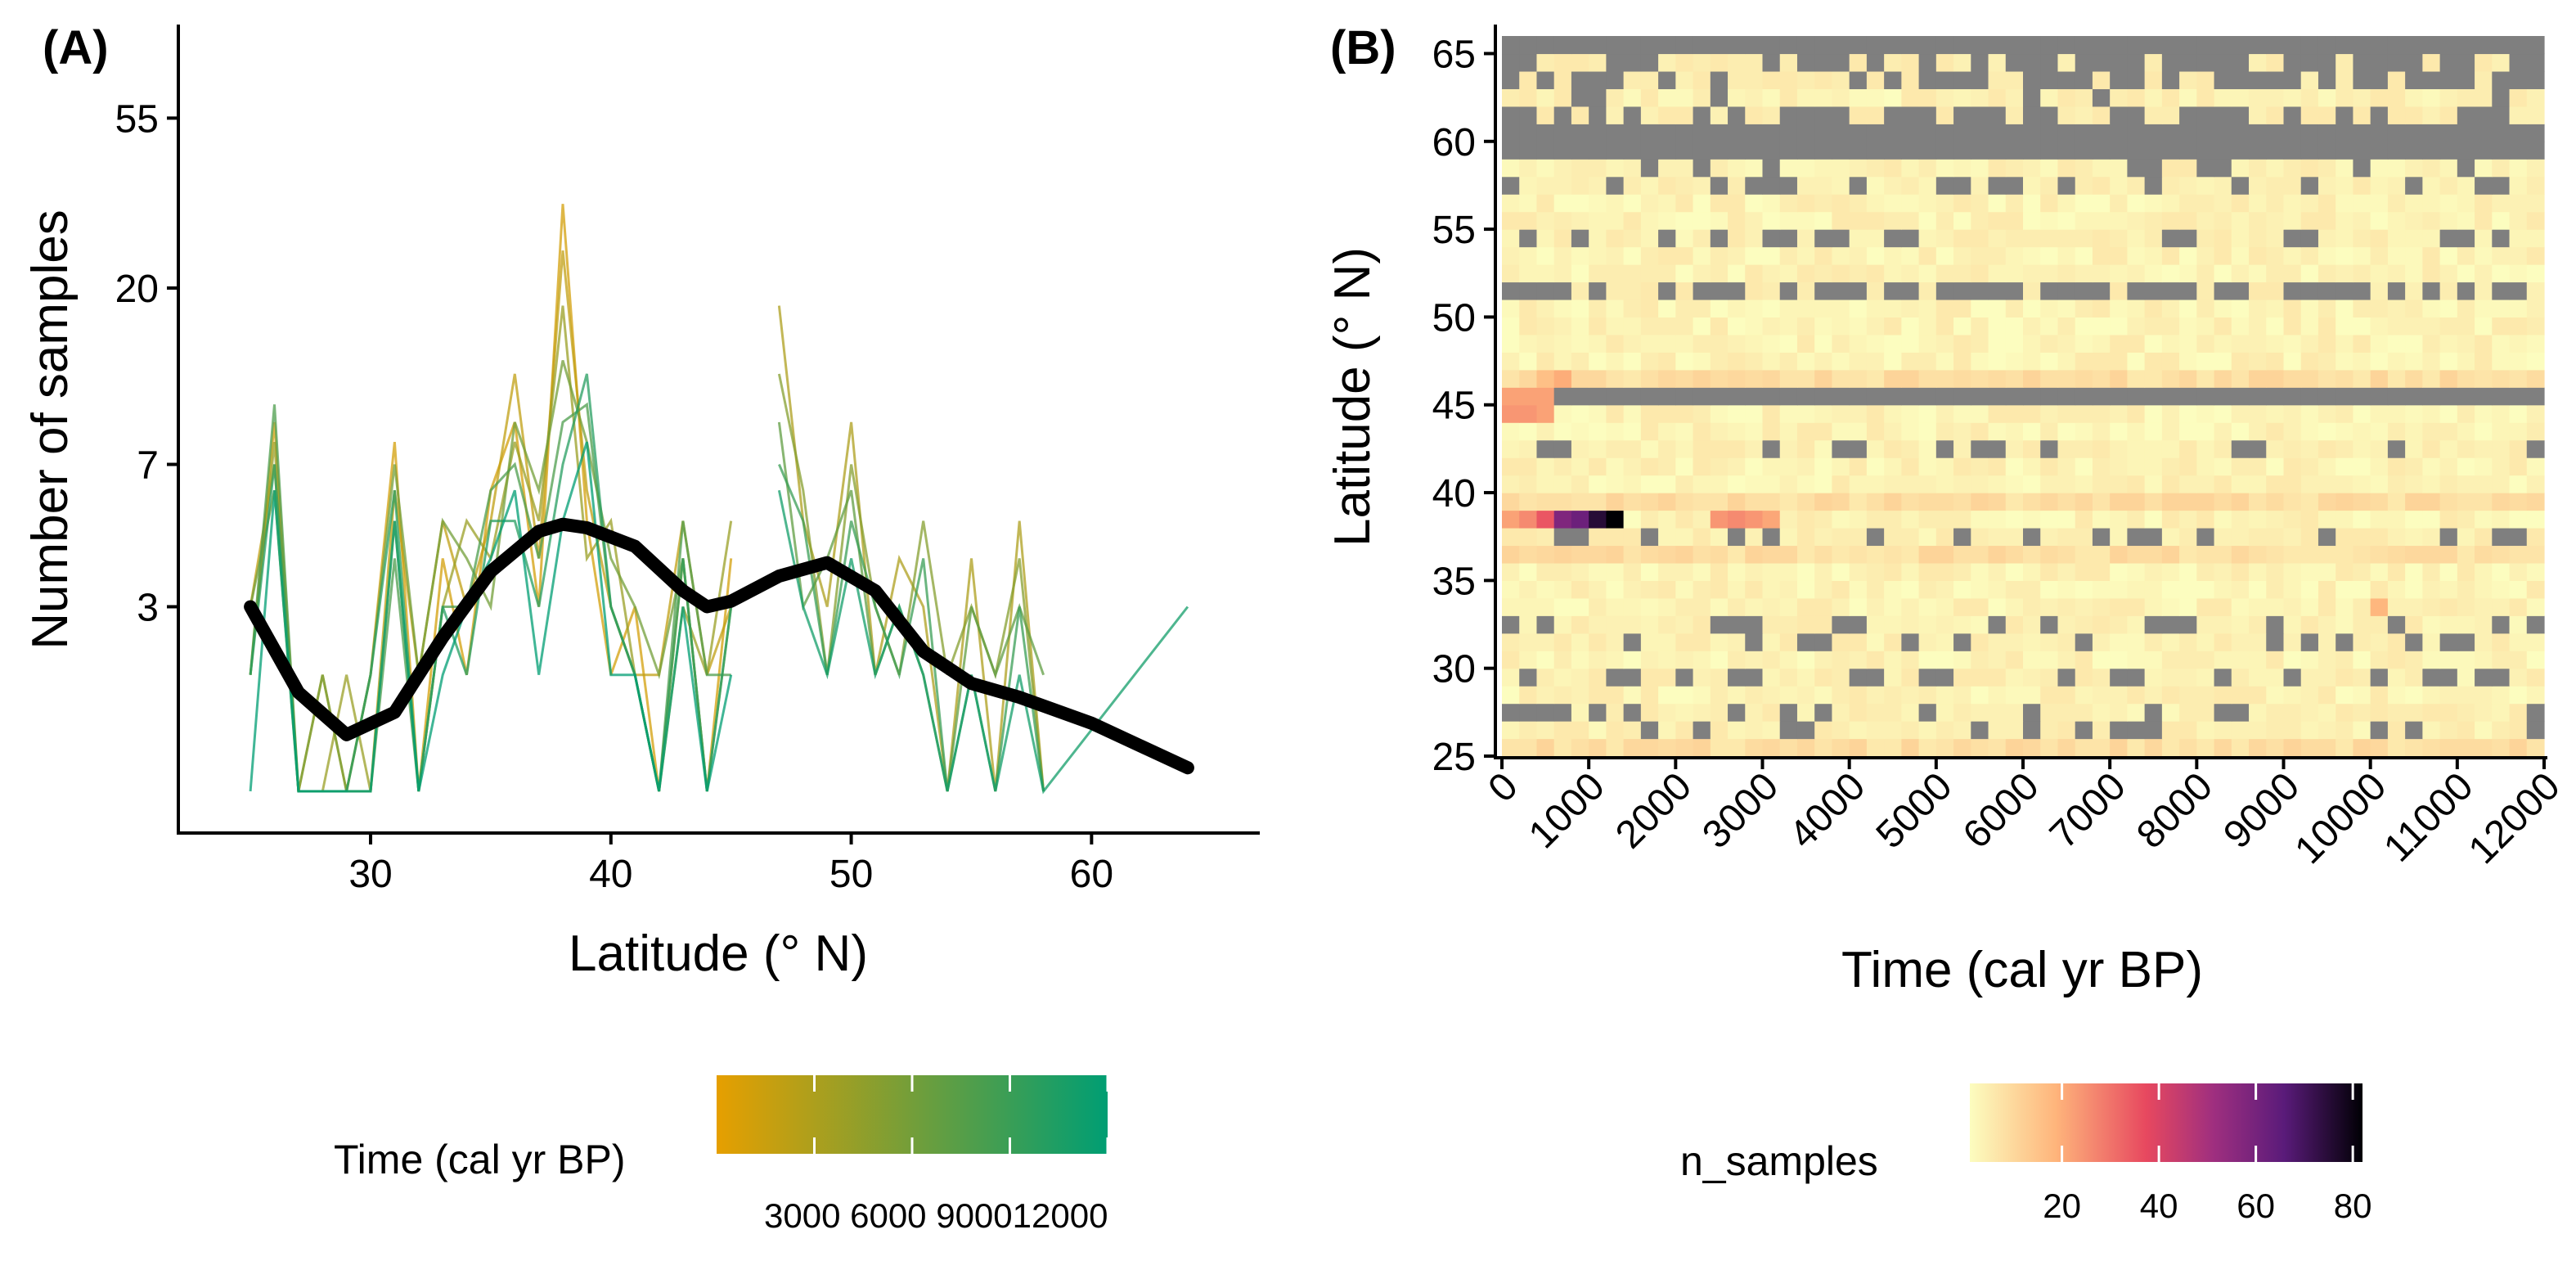 The height and width of the screenshot is (1288, 2576). What do you see at coordinates (1685, 203) in the screenshot?
I see `heatmap-cell-56-2000` at bounding box center [1685, 203].